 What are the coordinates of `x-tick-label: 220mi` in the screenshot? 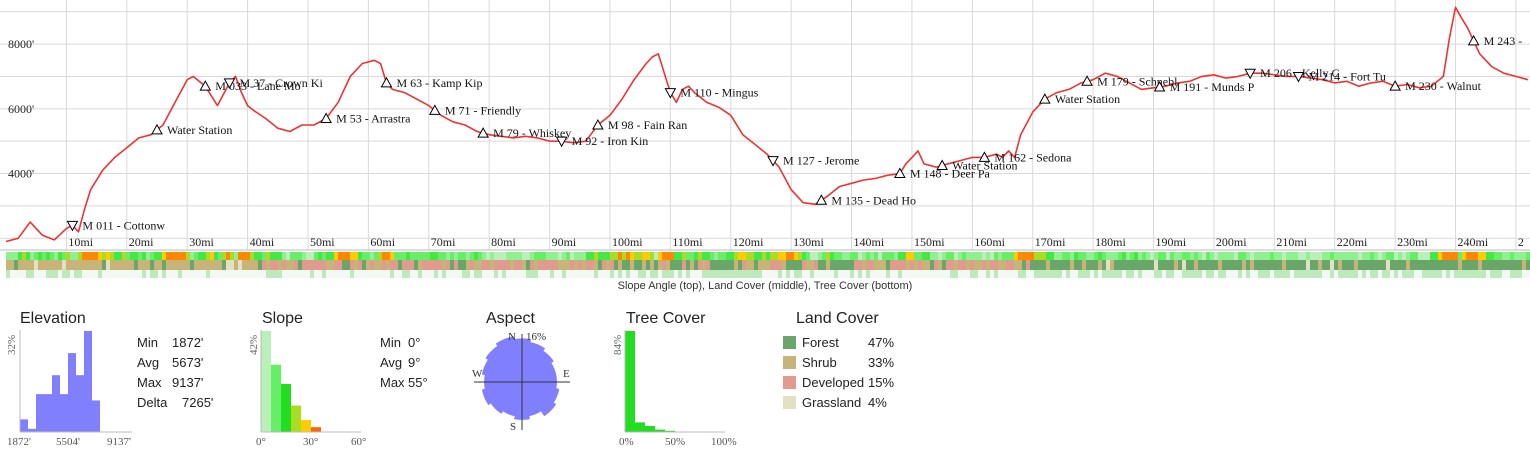 It's located at (1352, 242).